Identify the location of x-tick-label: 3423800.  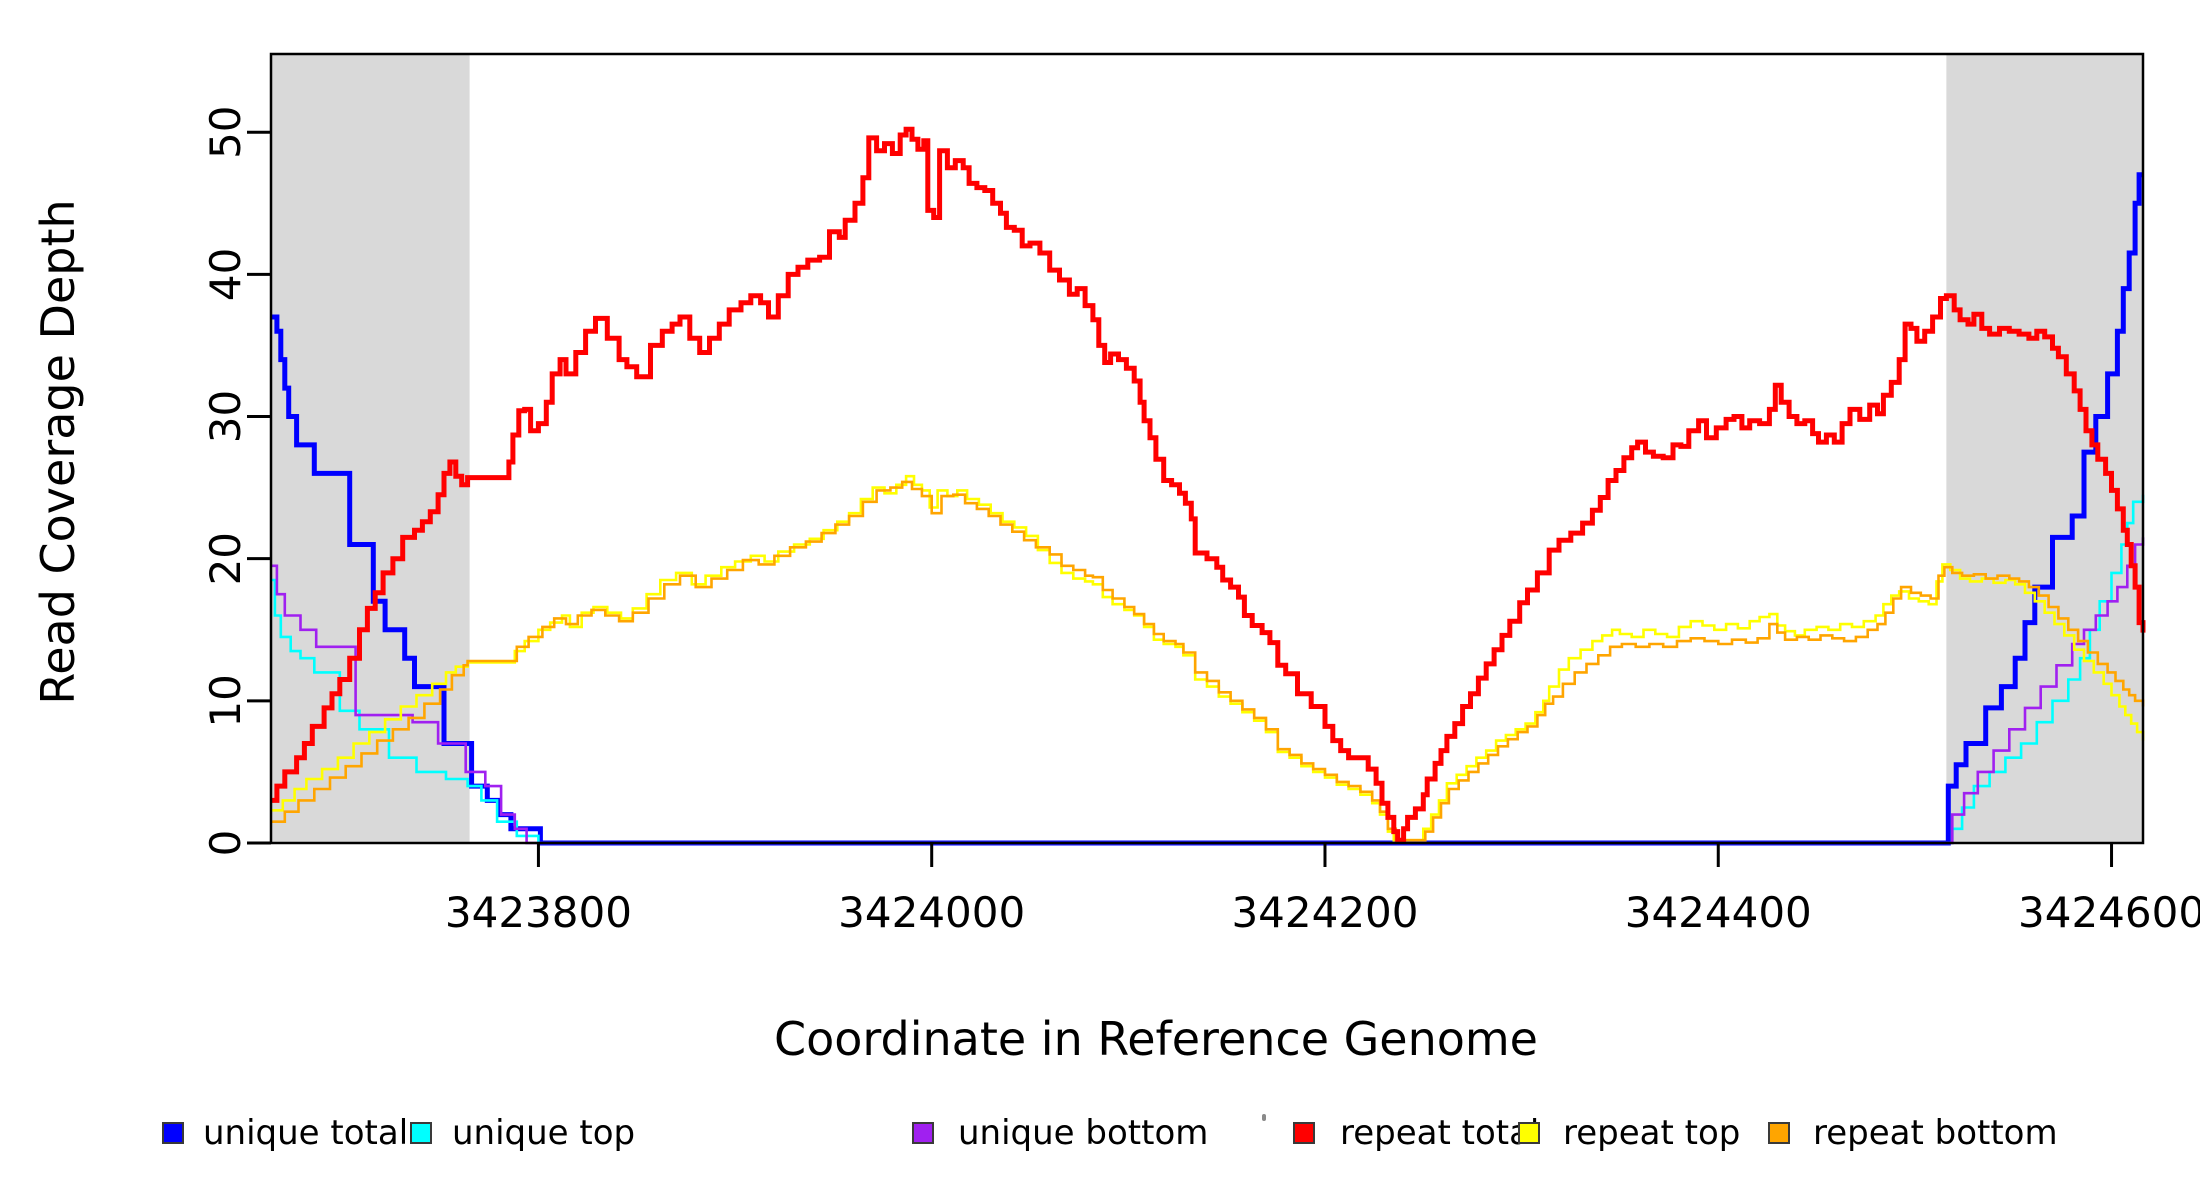
(538, 912).